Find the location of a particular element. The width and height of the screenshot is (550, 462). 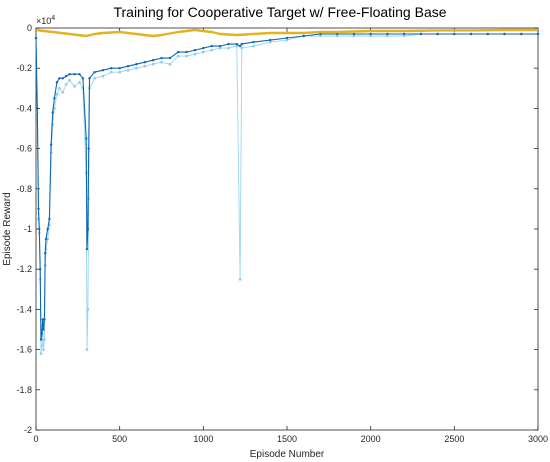

x-tick-label: 2500 is located at coordinates (454, 439).